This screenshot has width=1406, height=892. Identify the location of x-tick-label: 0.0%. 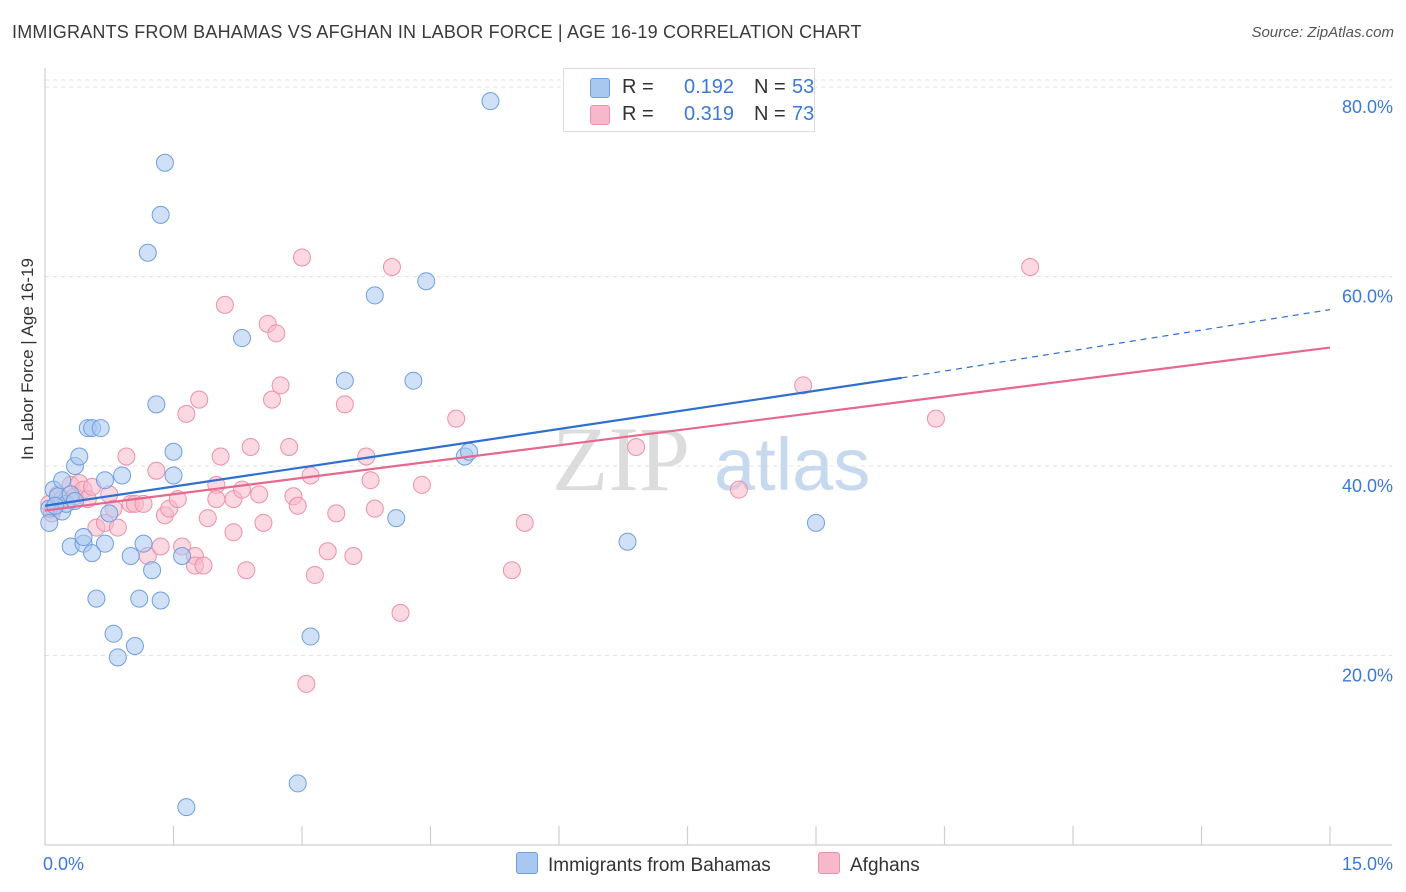
(63, 864).